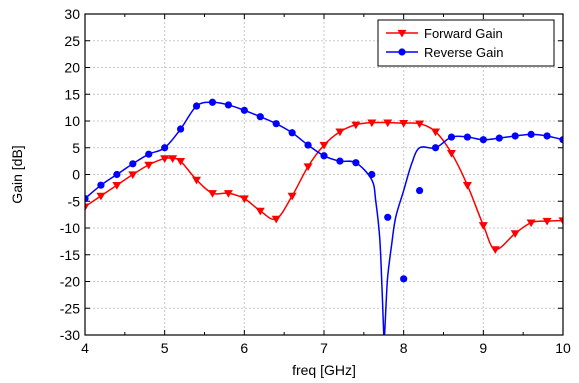  What do you see at coordinates (70, 308) in the screenshot?
I see `y-tick-label: -25` at bounding box center [70, 308].